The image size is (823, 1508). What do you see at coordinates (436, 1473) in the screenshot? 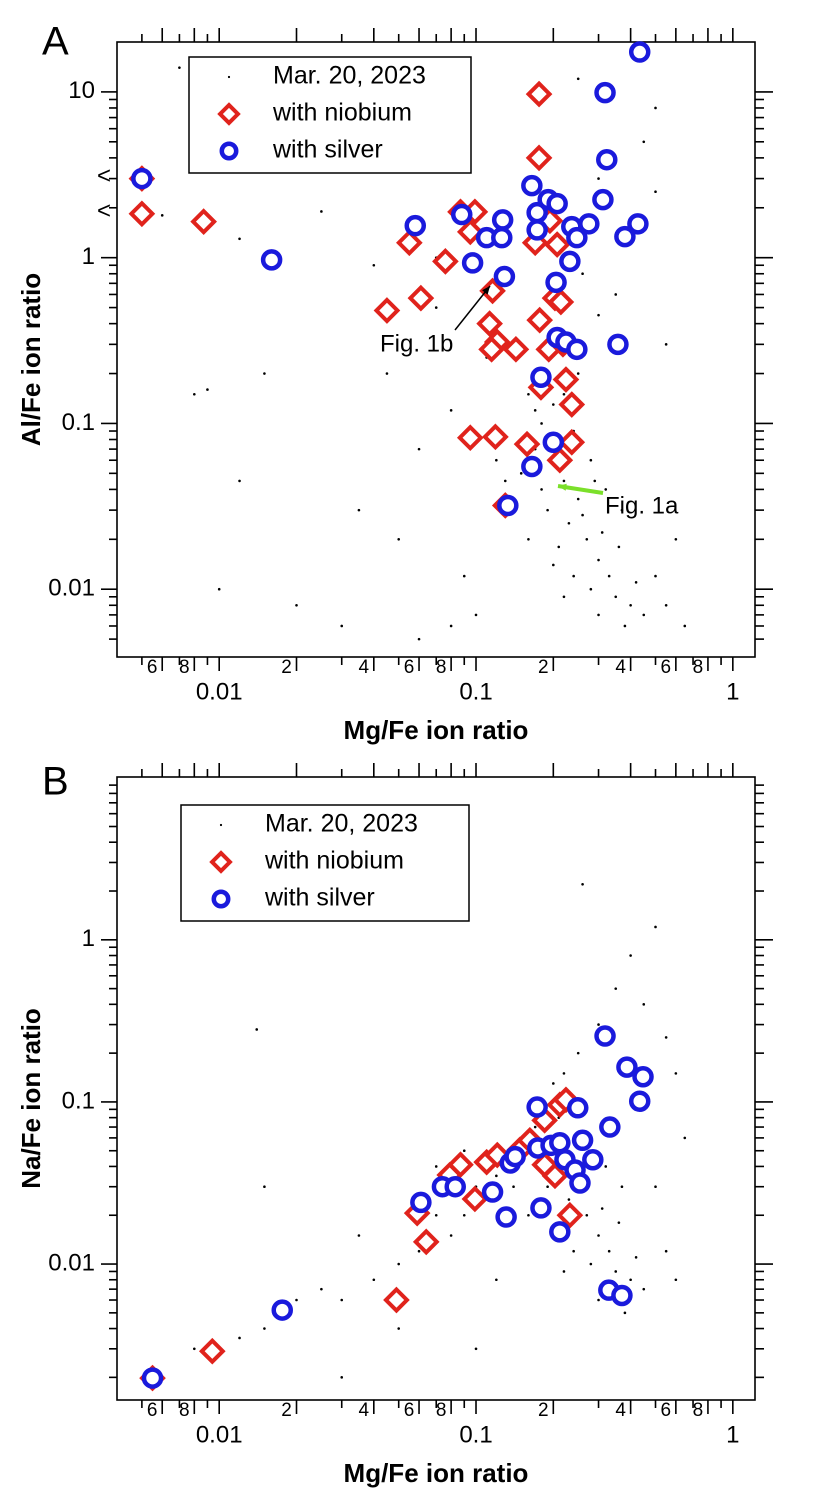
I see `x-axis-title: Mg/Fe ion ratio` at bounding box center [436, 1473].